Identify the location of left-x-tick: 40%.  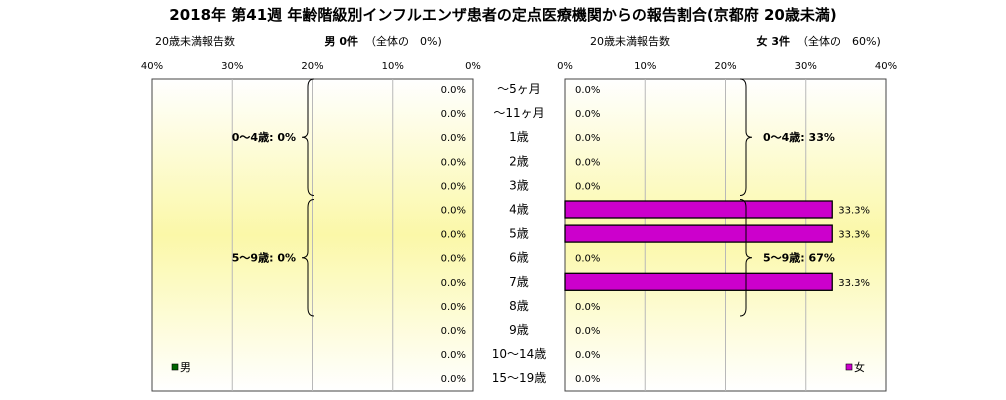
(152, 66).